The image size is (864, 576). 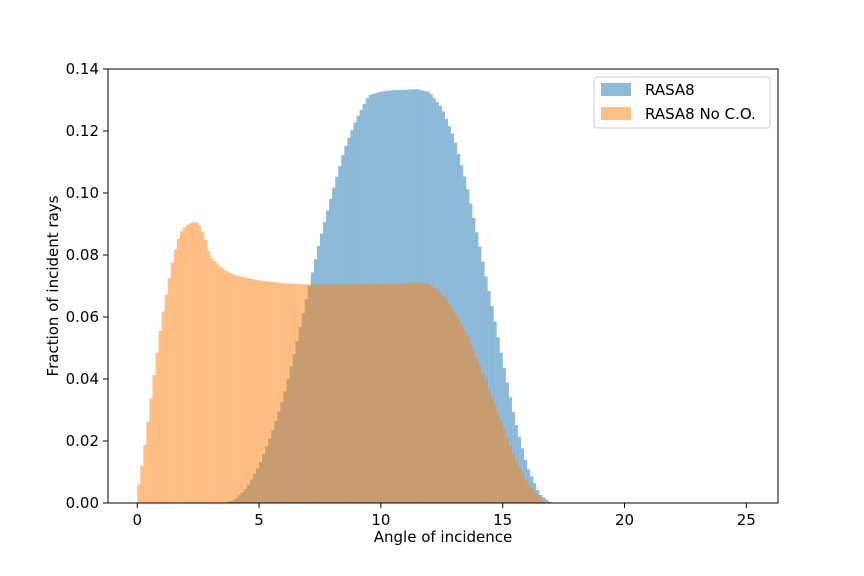 What do you see at coordinates (82, 379) in the screenshot?
I see `y-tick-label: 0.04` at bounding box center [82, 379].